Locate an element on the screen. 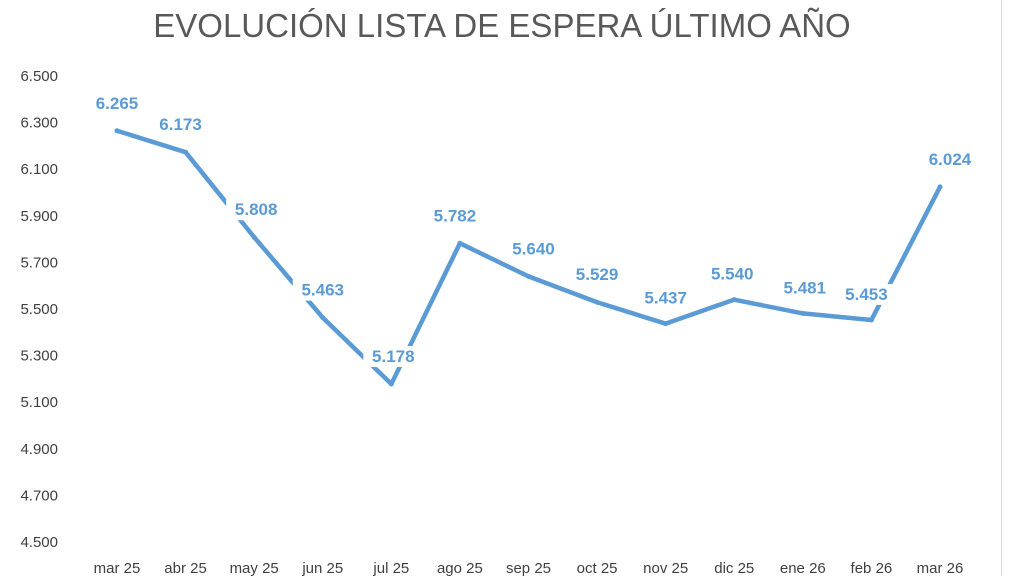 The width and height of the screenshot is (1024, 576). data-label: 5.437 is located at coordinates (665, 298).